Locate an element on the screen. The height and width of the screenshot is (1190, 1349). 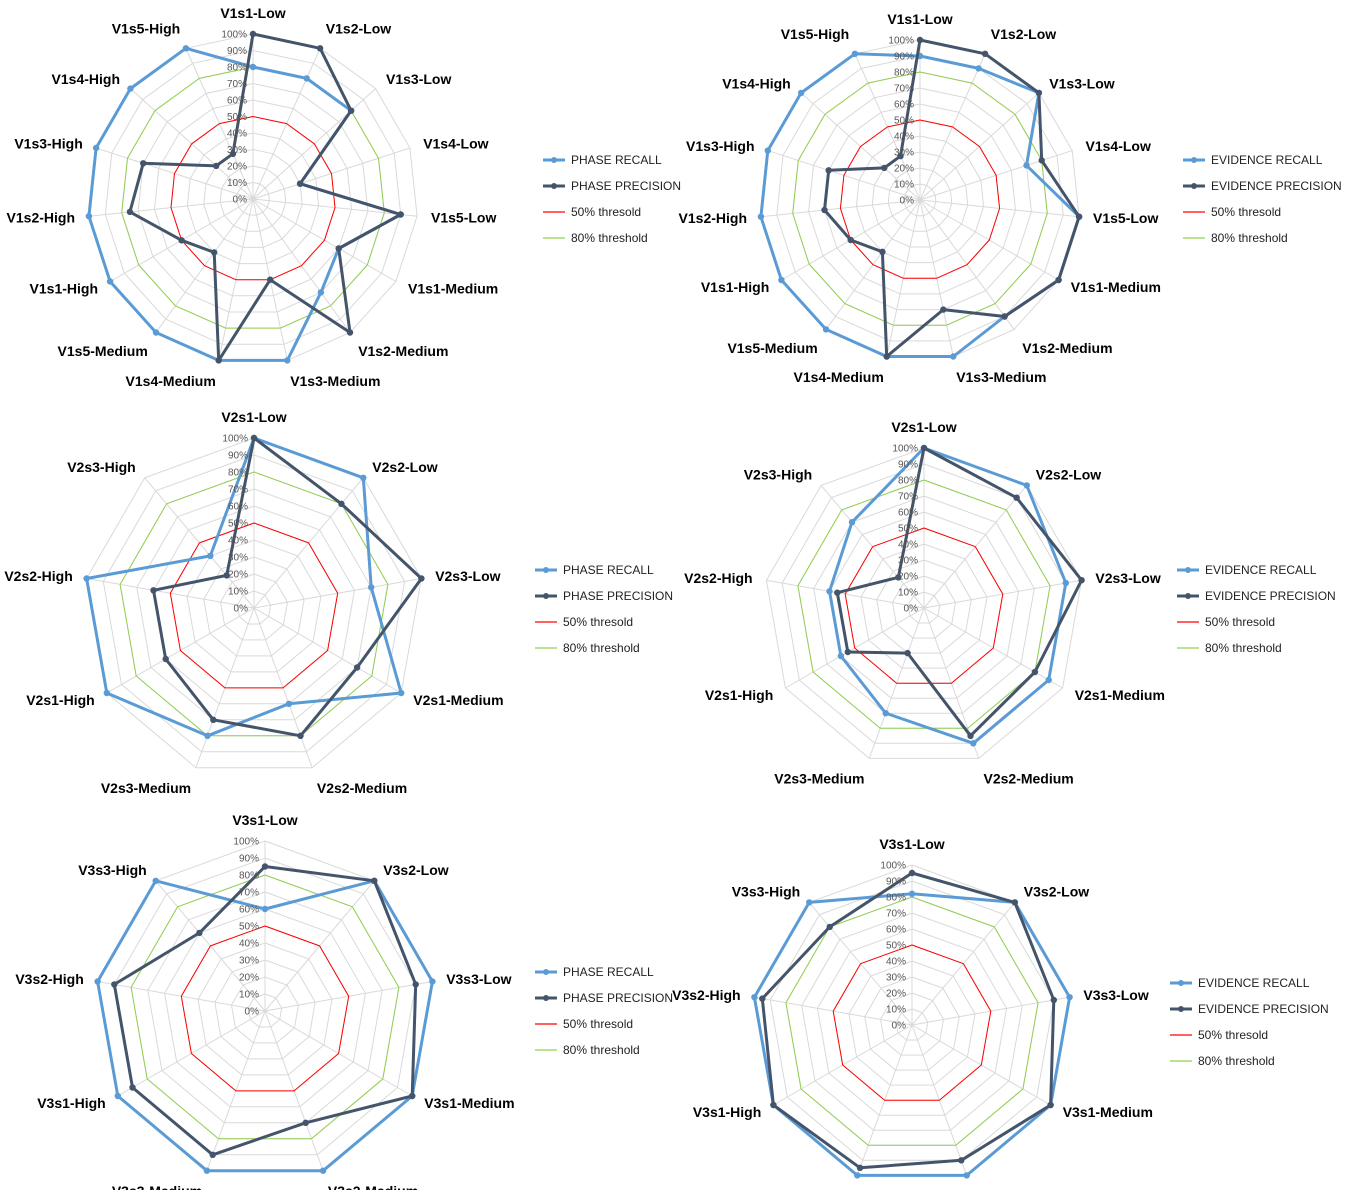
category-label: V1s2-Medium is located at coordinates (1067, 348).